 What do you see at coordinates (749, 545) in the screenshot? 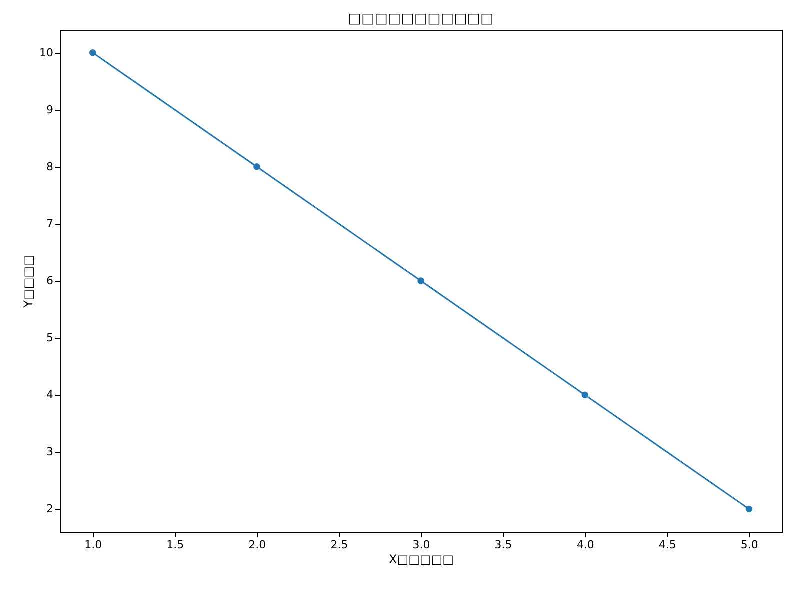
I see `x-tick-label: 5.0` at bounding box center [749, 545].